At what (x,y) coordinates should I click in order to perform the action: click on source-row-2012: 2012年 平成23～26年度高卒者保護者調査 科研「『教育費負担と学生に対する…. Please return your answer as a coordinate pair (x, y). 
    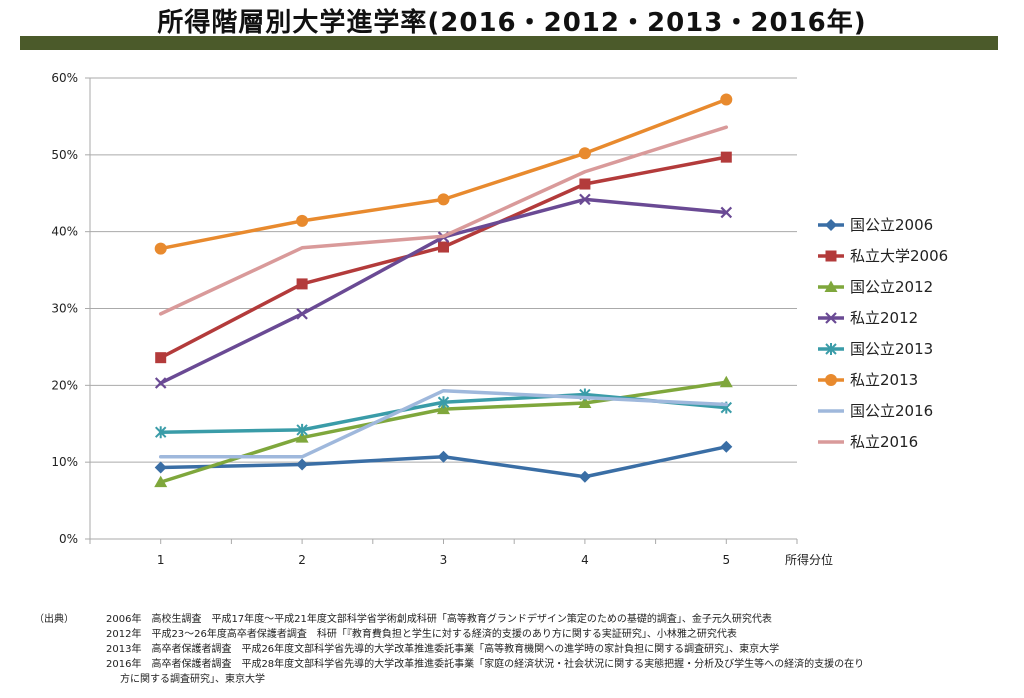
    Looking at the image, I should click on (514, 634).